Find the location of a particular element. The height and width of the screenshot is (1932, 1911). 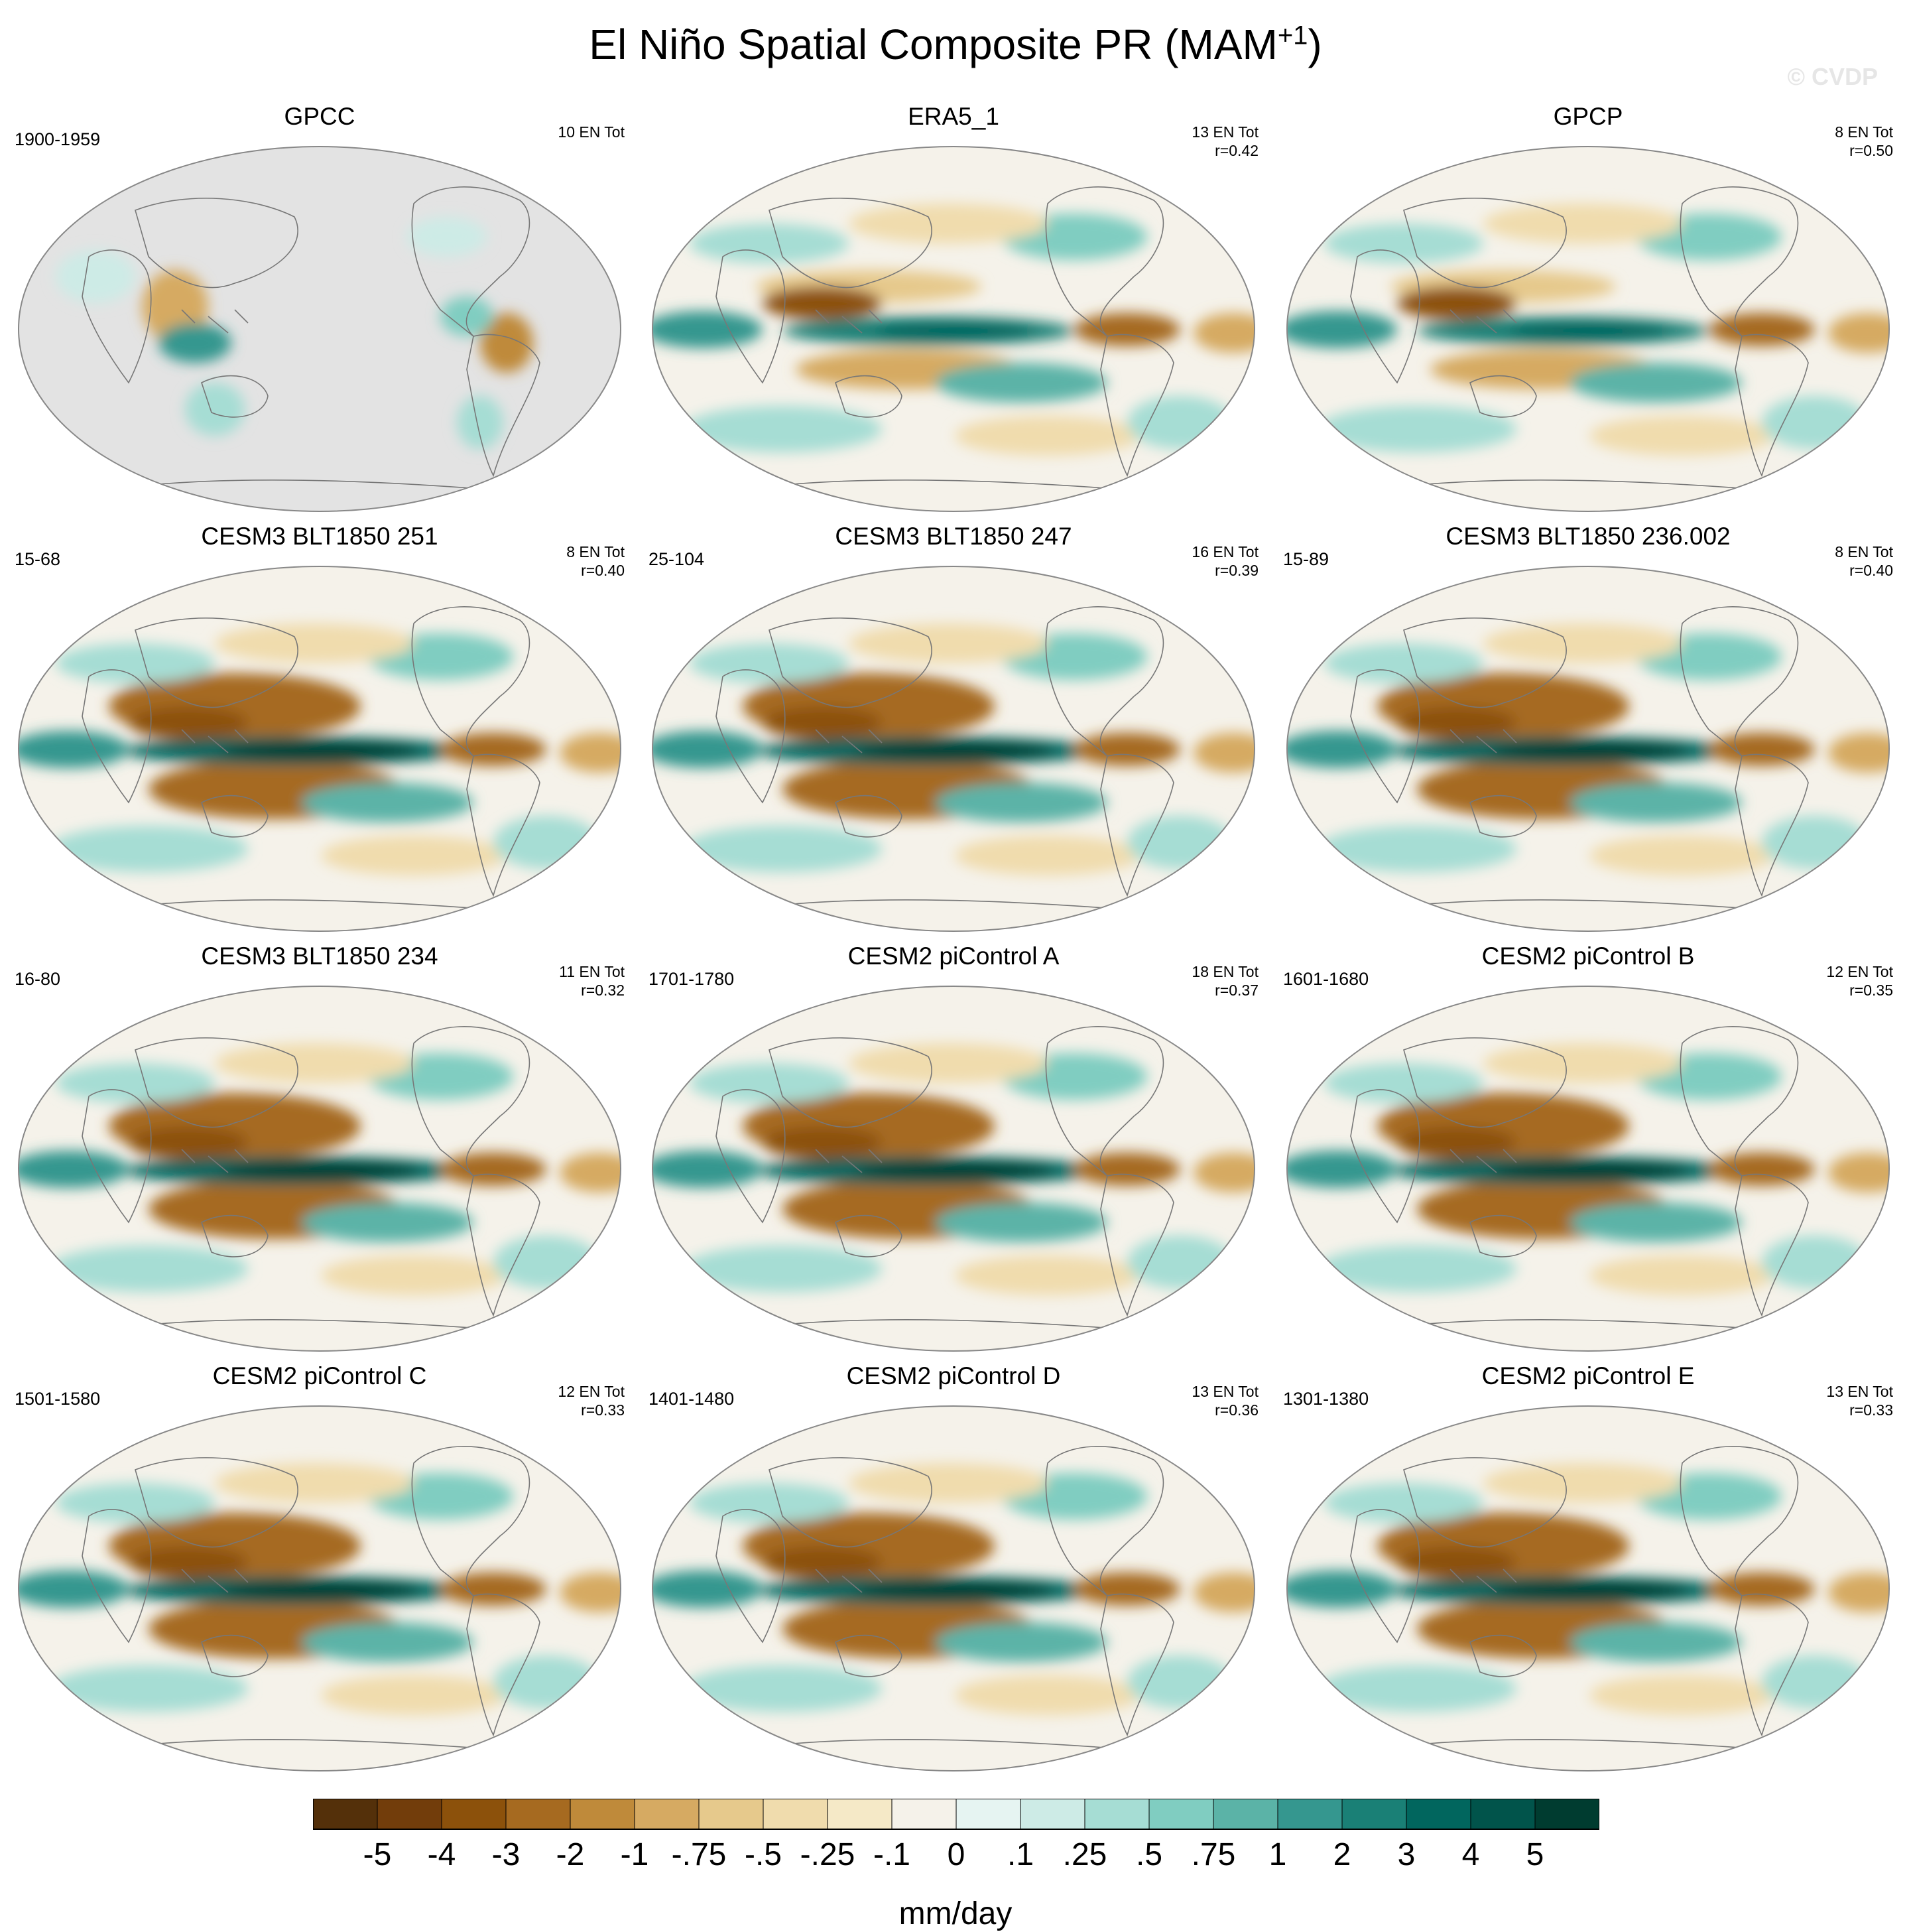

panel-stats: 11 EN Tot r=0.32 is located at coordinates (592, 981).